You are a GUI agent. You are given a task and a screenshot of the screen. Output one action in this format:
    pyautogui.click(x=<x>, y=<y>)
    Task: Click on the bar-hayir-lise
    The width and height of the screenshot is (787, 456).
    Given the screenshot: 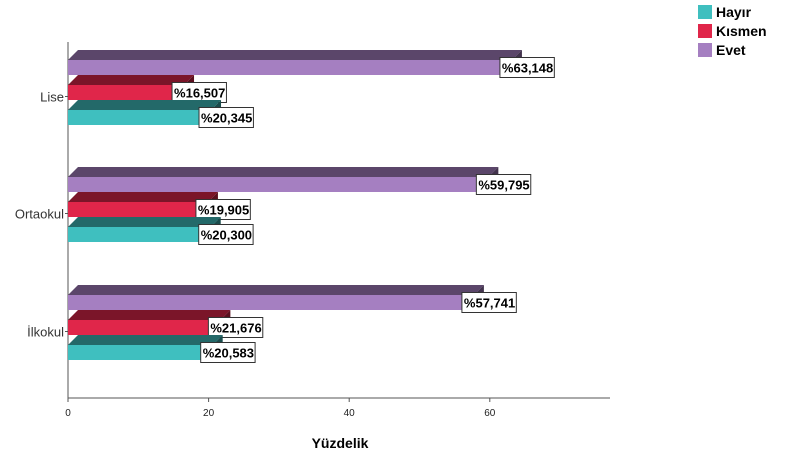 What is the action you would take?
    pyautogui.click(x=140, y=117)
    